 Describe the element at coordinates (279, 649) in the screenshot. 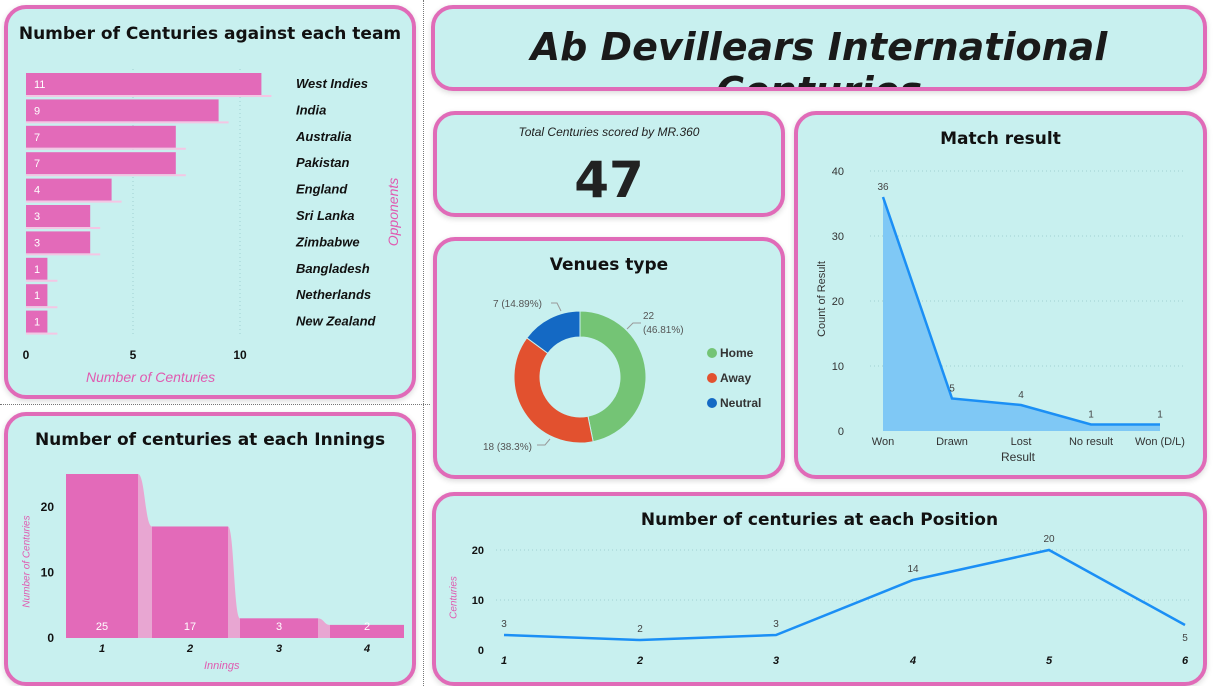

I see `innings-x-tick: 3` at that location.